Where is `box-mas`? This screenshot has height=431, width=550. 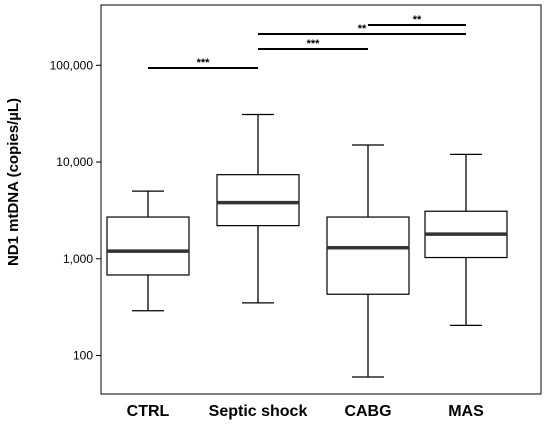 box-mas is located at coordinates (466, 239).